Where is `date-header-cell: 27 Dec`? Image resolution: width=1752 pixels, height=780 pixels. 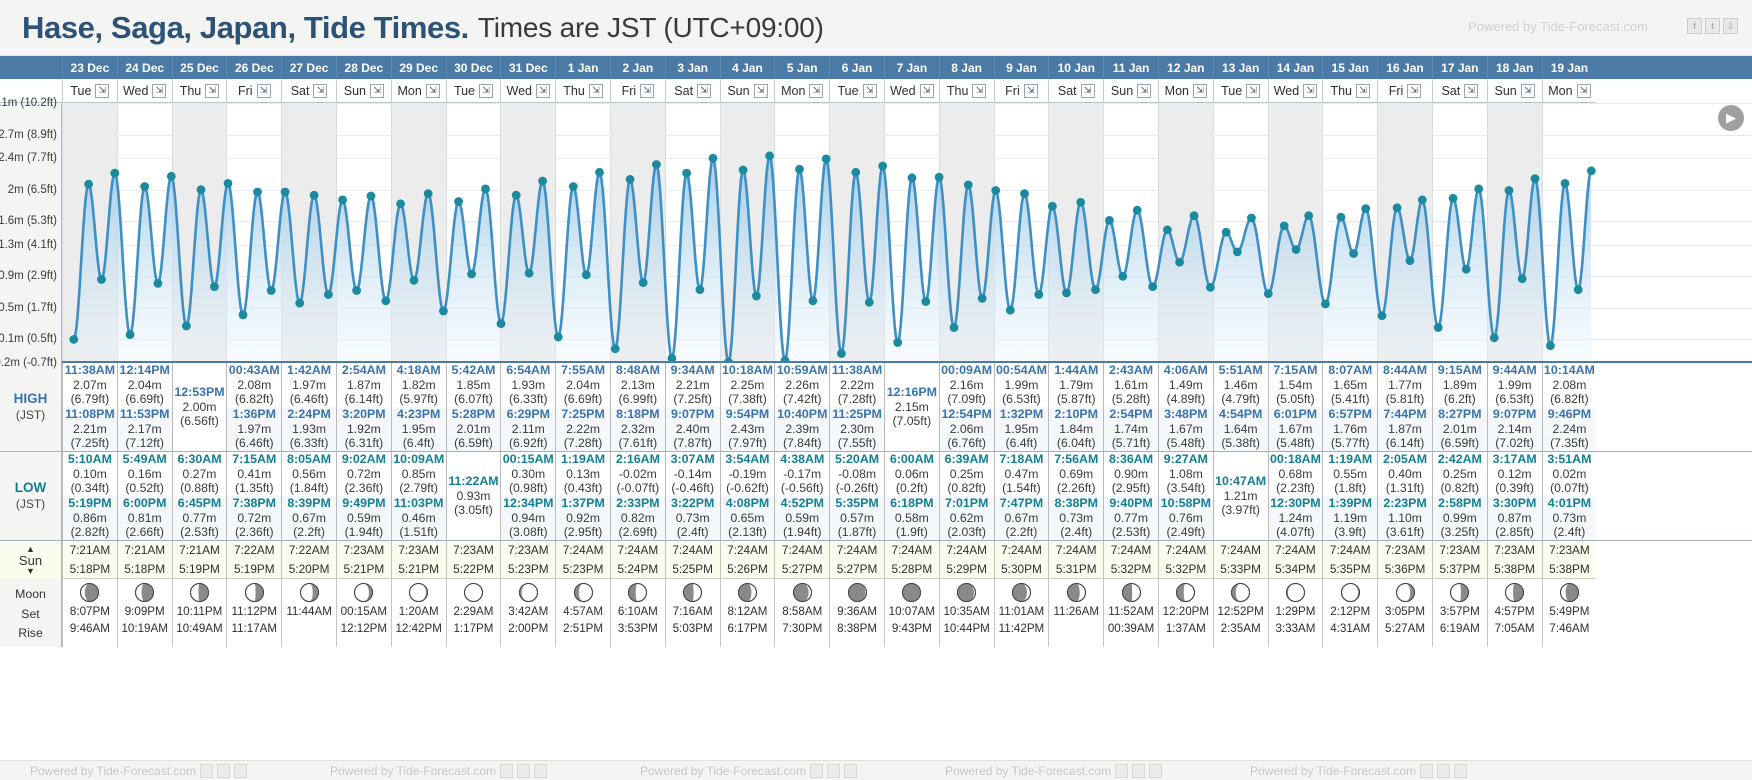
date-header-cell: 27 Dec is located at coordinates (308, 67).